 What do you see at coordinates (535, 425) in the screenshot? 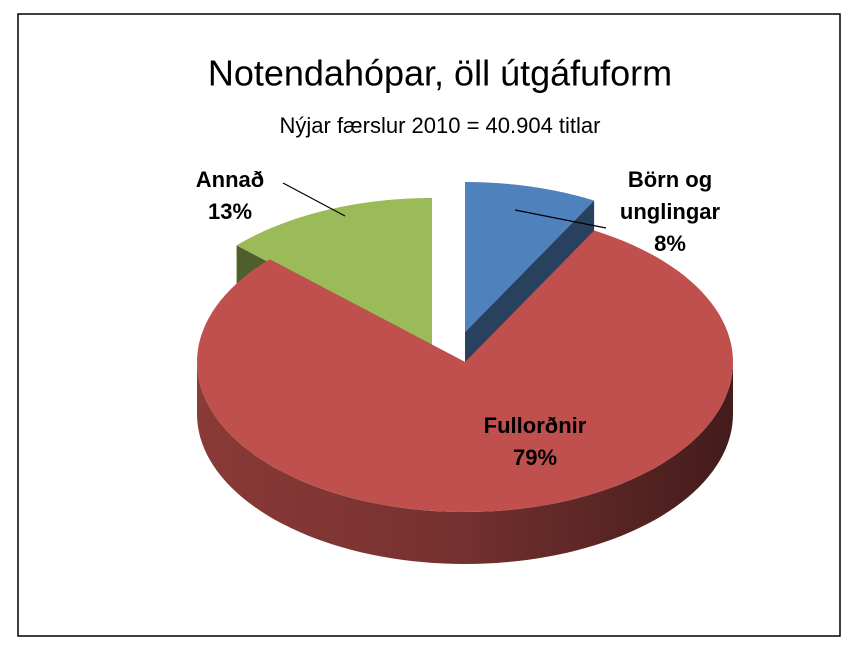
I see `category-label: Fullorðnir` at bounding box center [535, 425].